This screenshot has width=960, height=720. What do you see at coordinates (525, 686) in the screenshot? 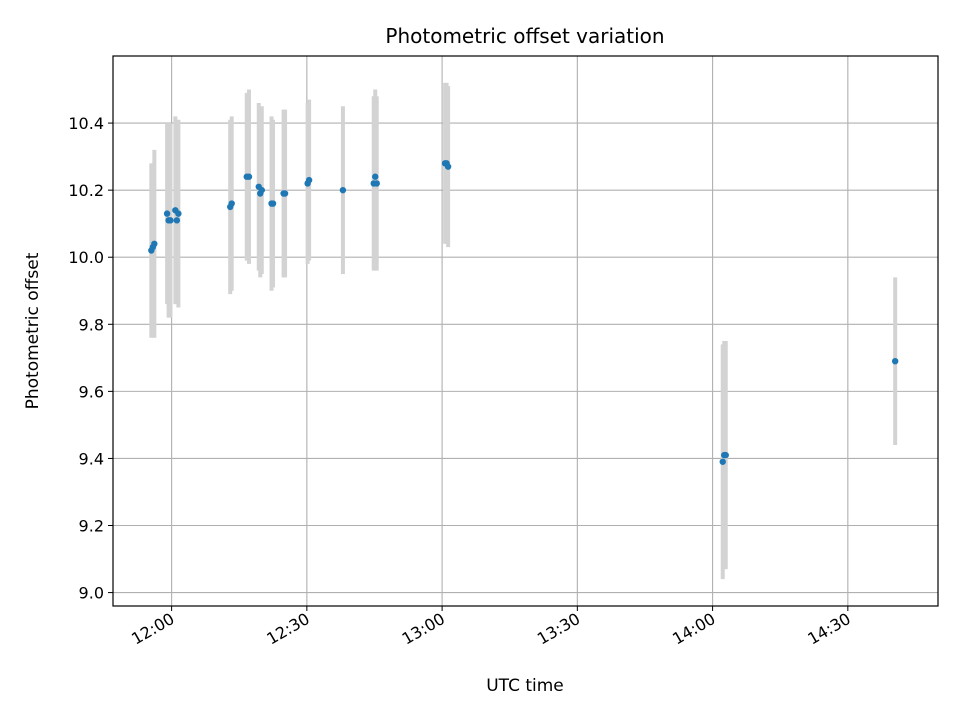
I see `x-axis-label: UTC time` at bounding box center [525, 686].